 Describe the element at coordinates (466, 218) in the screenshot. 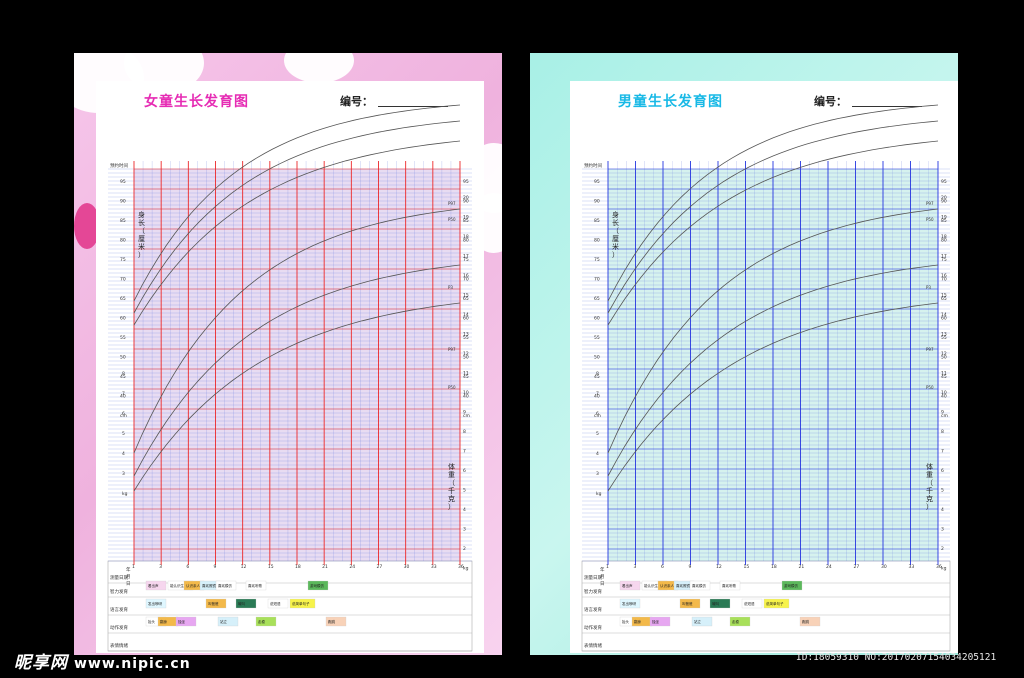

I see `weight-tick-label: 19` at that location.